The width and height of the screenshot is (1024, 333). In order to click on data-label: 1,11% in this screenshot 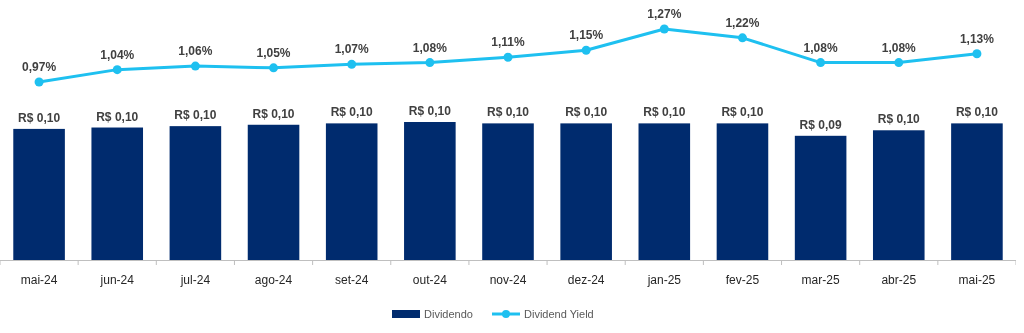, I will do `click(508, 42)`.